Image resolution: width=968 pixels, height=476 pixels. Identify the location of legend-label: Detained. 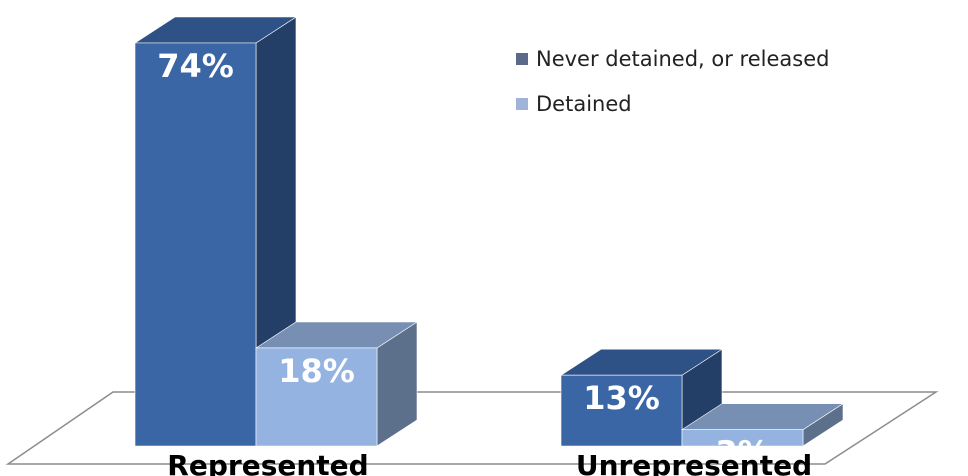
(584, 104).